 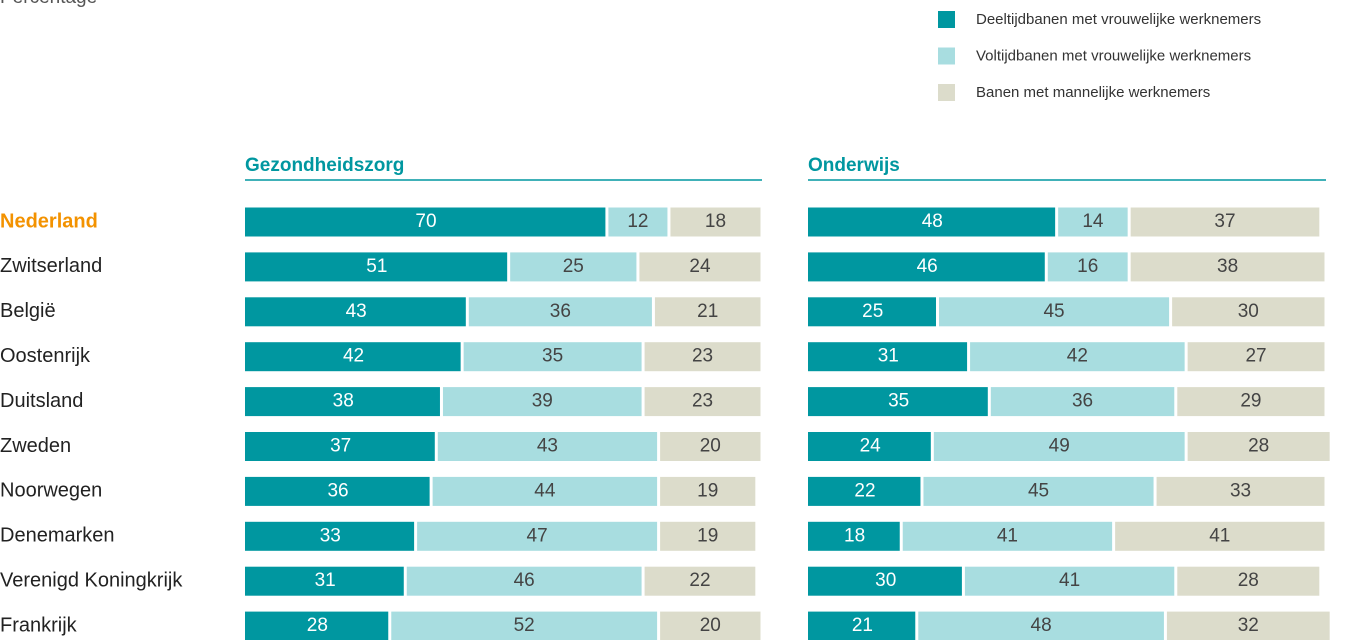 What do you see at coordinates (542, 401) in the screenshot?
I see `value-label: 39` at bounding box center [542, 401].